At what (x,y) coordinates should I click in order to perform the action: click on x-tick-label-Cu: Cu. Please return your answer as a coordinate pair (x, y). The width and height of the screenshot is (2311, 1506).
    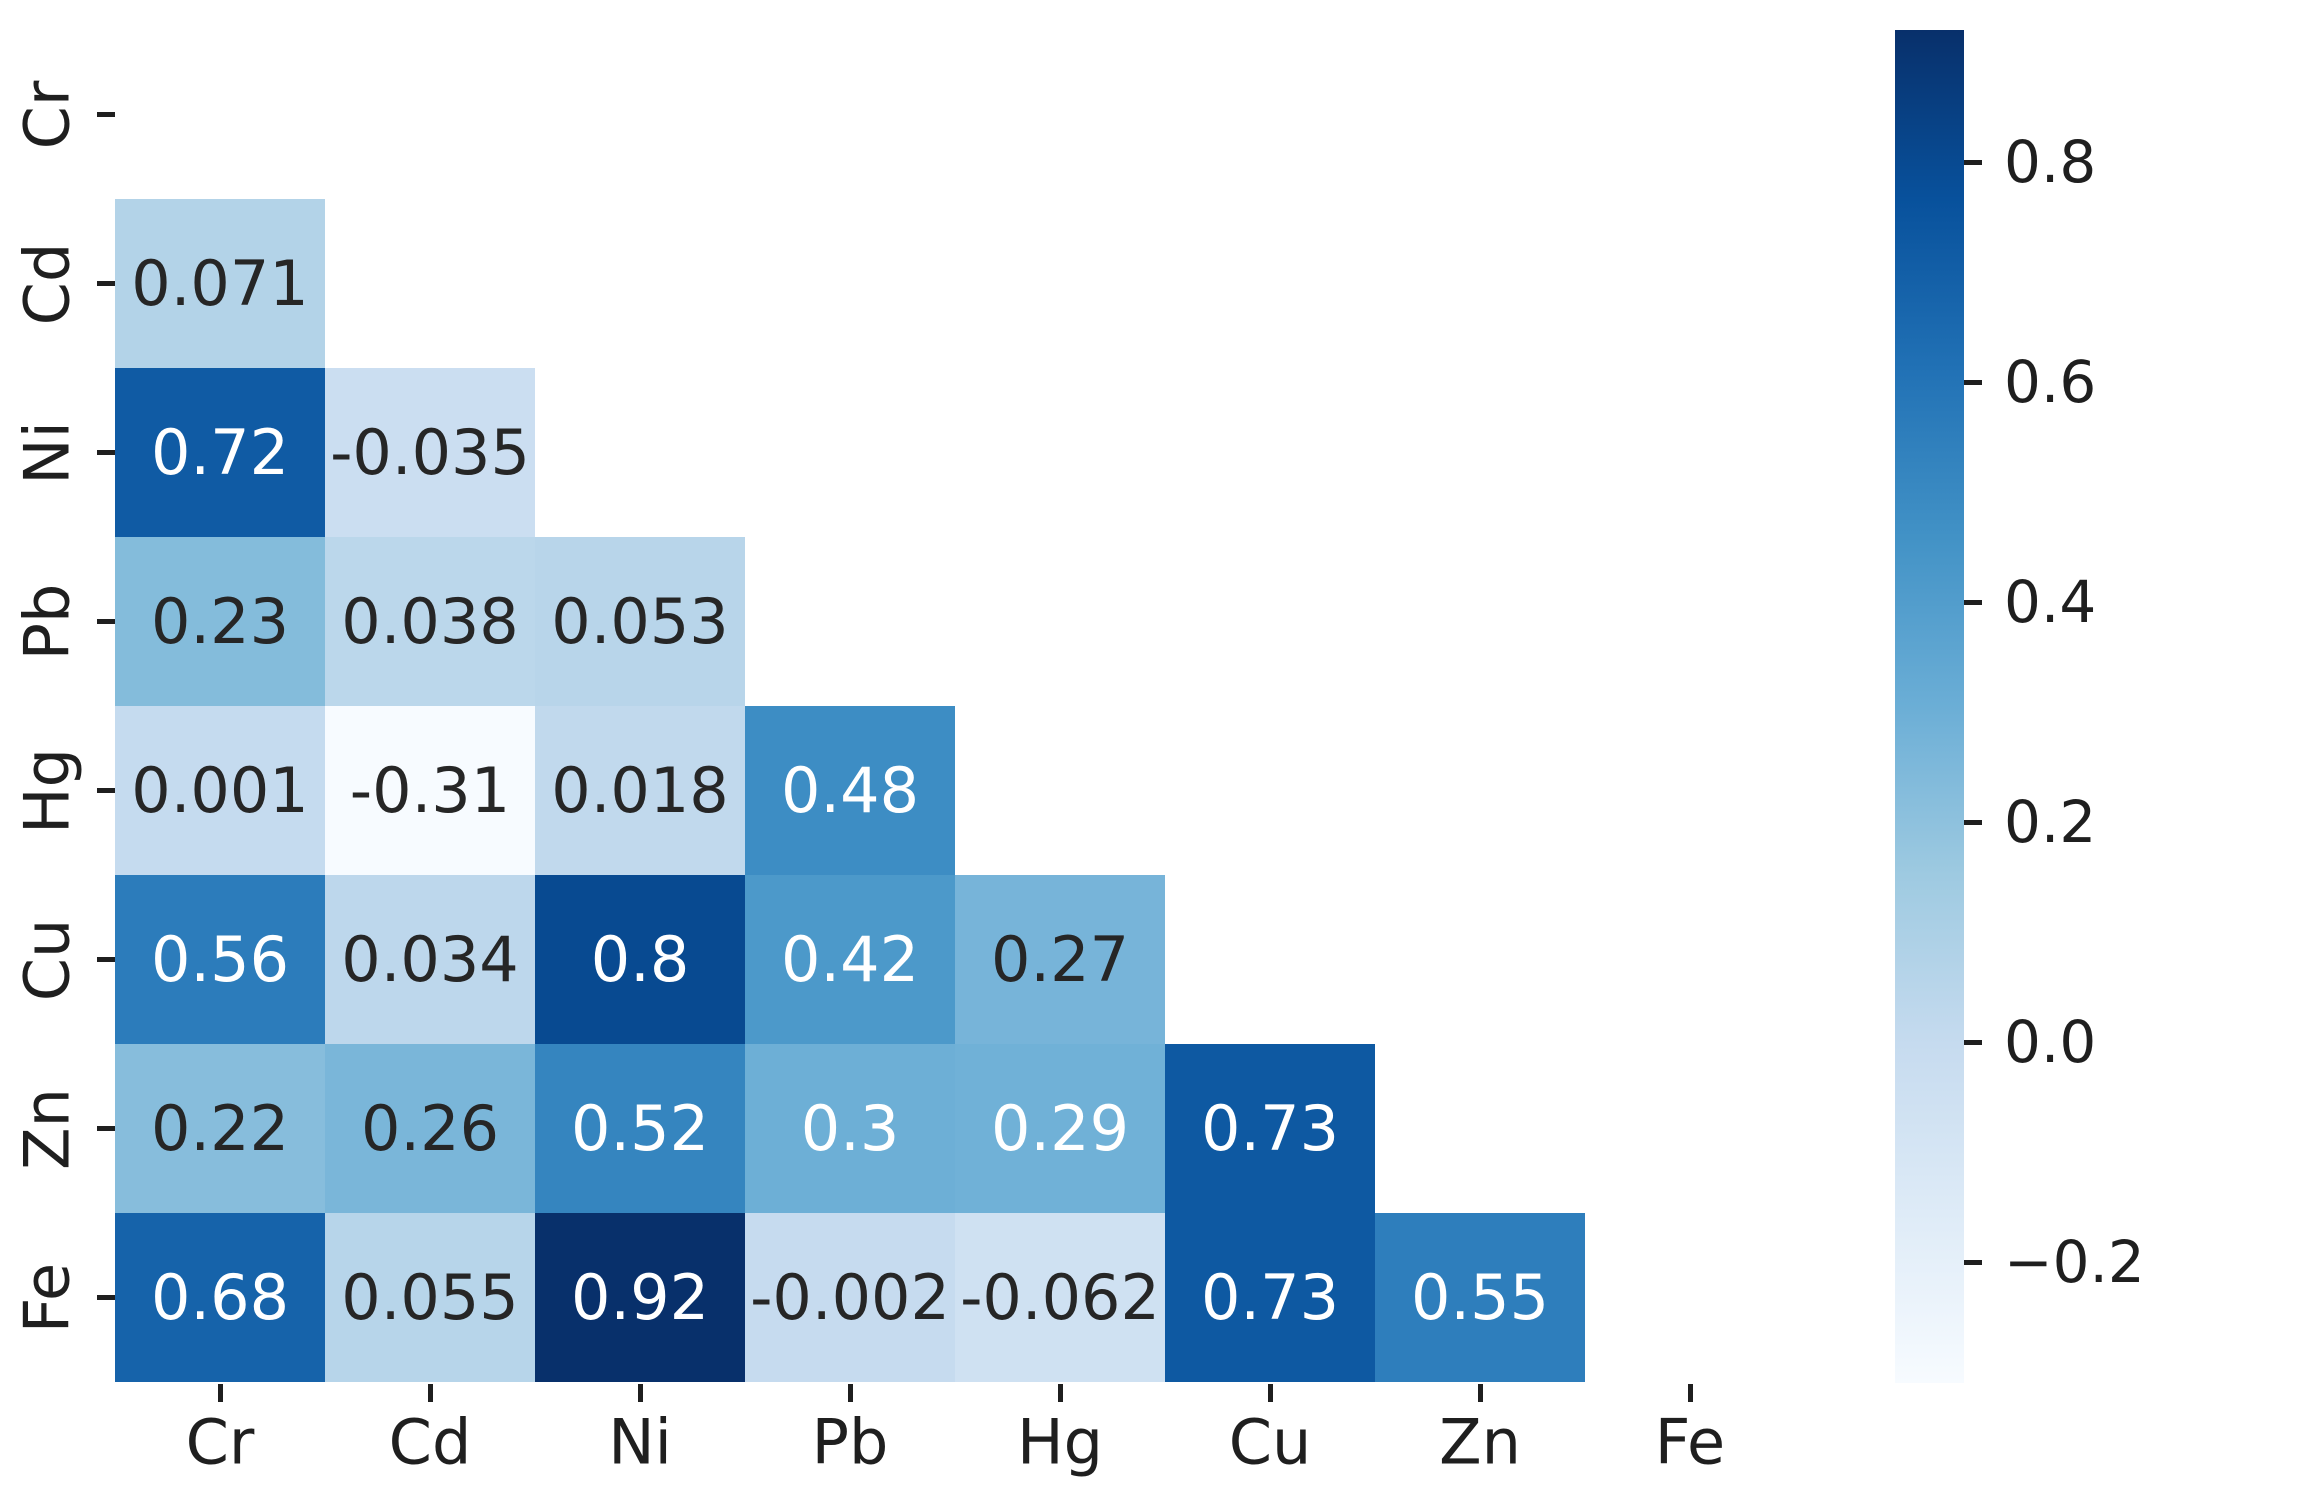
    Looking at the image, I should click on (1270, 1442).